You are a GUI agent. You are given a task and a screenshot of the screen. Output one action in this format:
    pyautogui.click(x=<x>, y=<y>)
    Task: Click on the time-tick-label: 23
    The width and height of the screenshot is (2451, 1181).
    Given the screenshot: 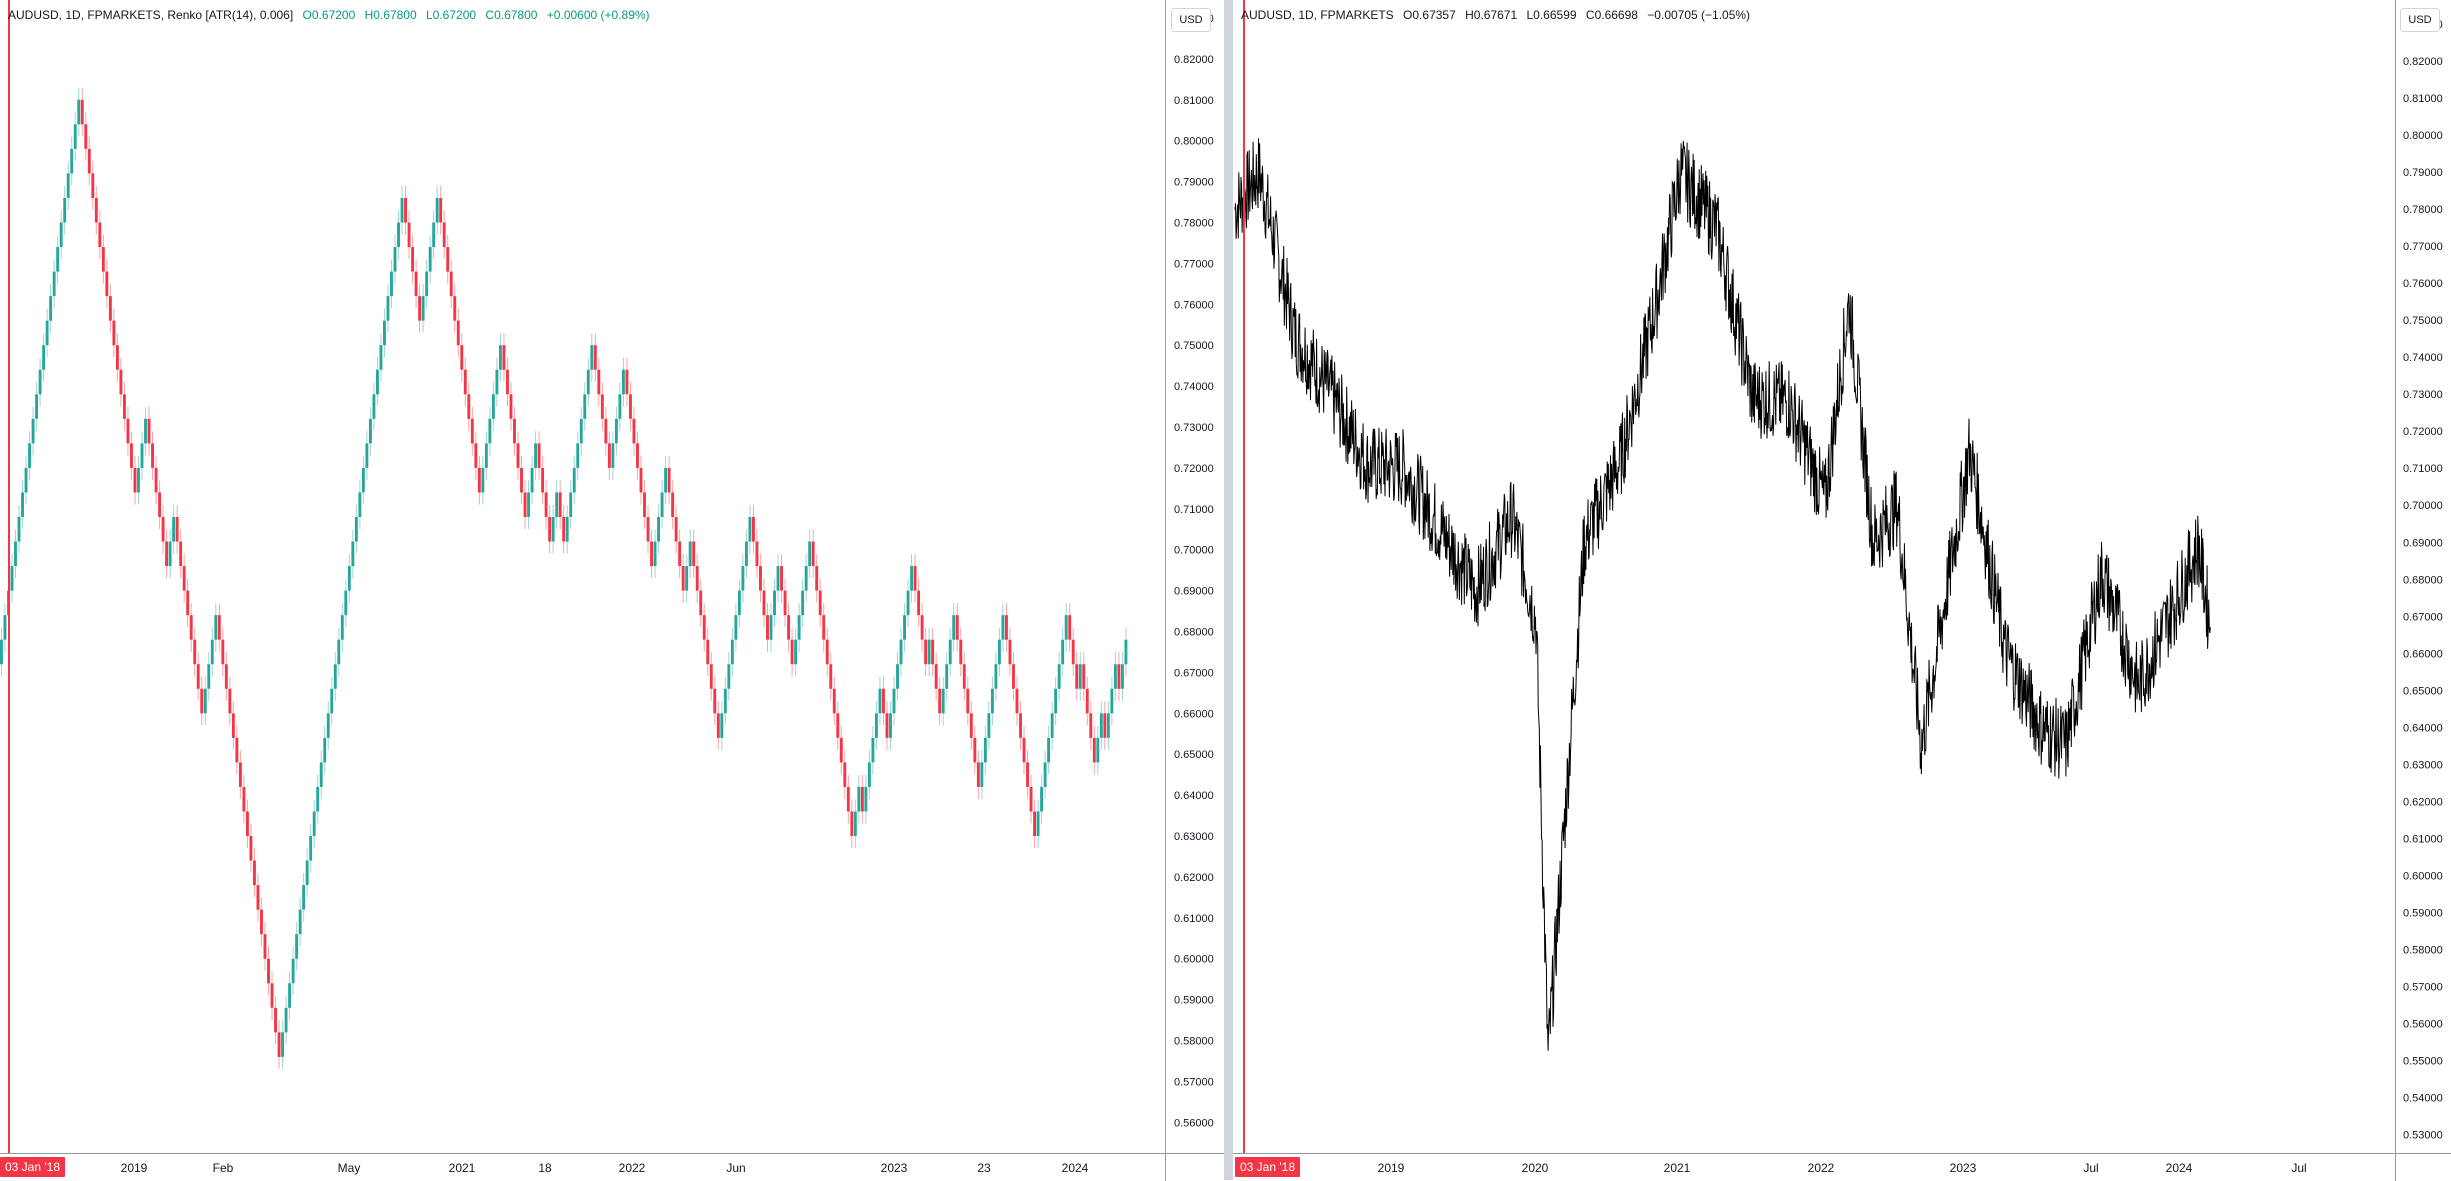 What is the action you would take?
    pyautogui.click(x=984, y=1168)
    